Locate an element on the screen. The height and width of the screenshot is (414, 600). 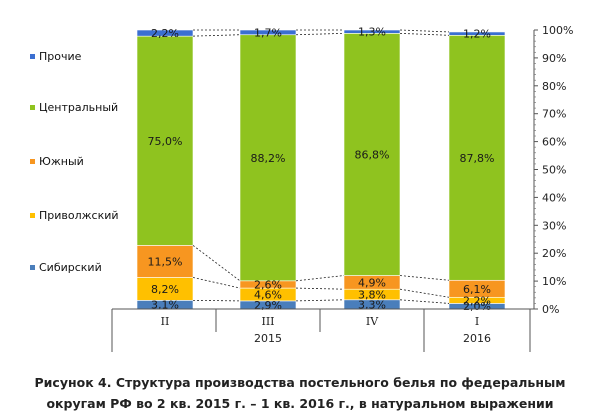
legend-item: Приволжский is located at coordinates (74, 215).